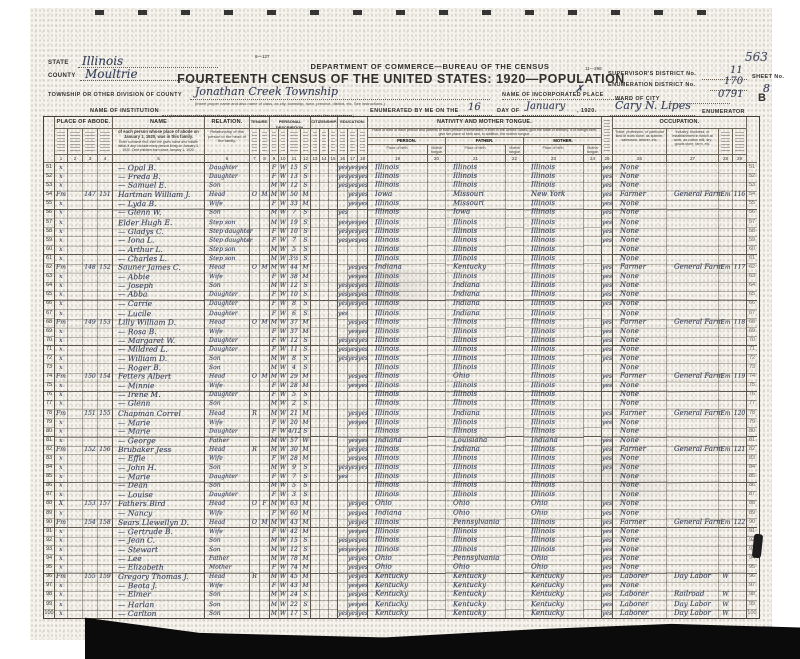 This screenshot has width=800, height=659. Describe the element at coordinates (324, 142) in the screenshot. I see `naturalized-header` at that location.